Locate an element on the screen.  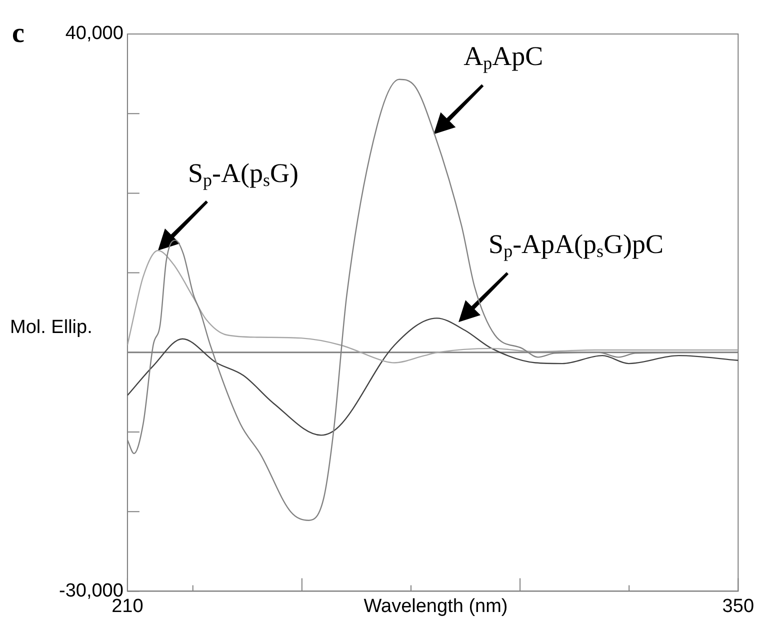
x-tick-label: 210 is located at coordinates (128, 606).